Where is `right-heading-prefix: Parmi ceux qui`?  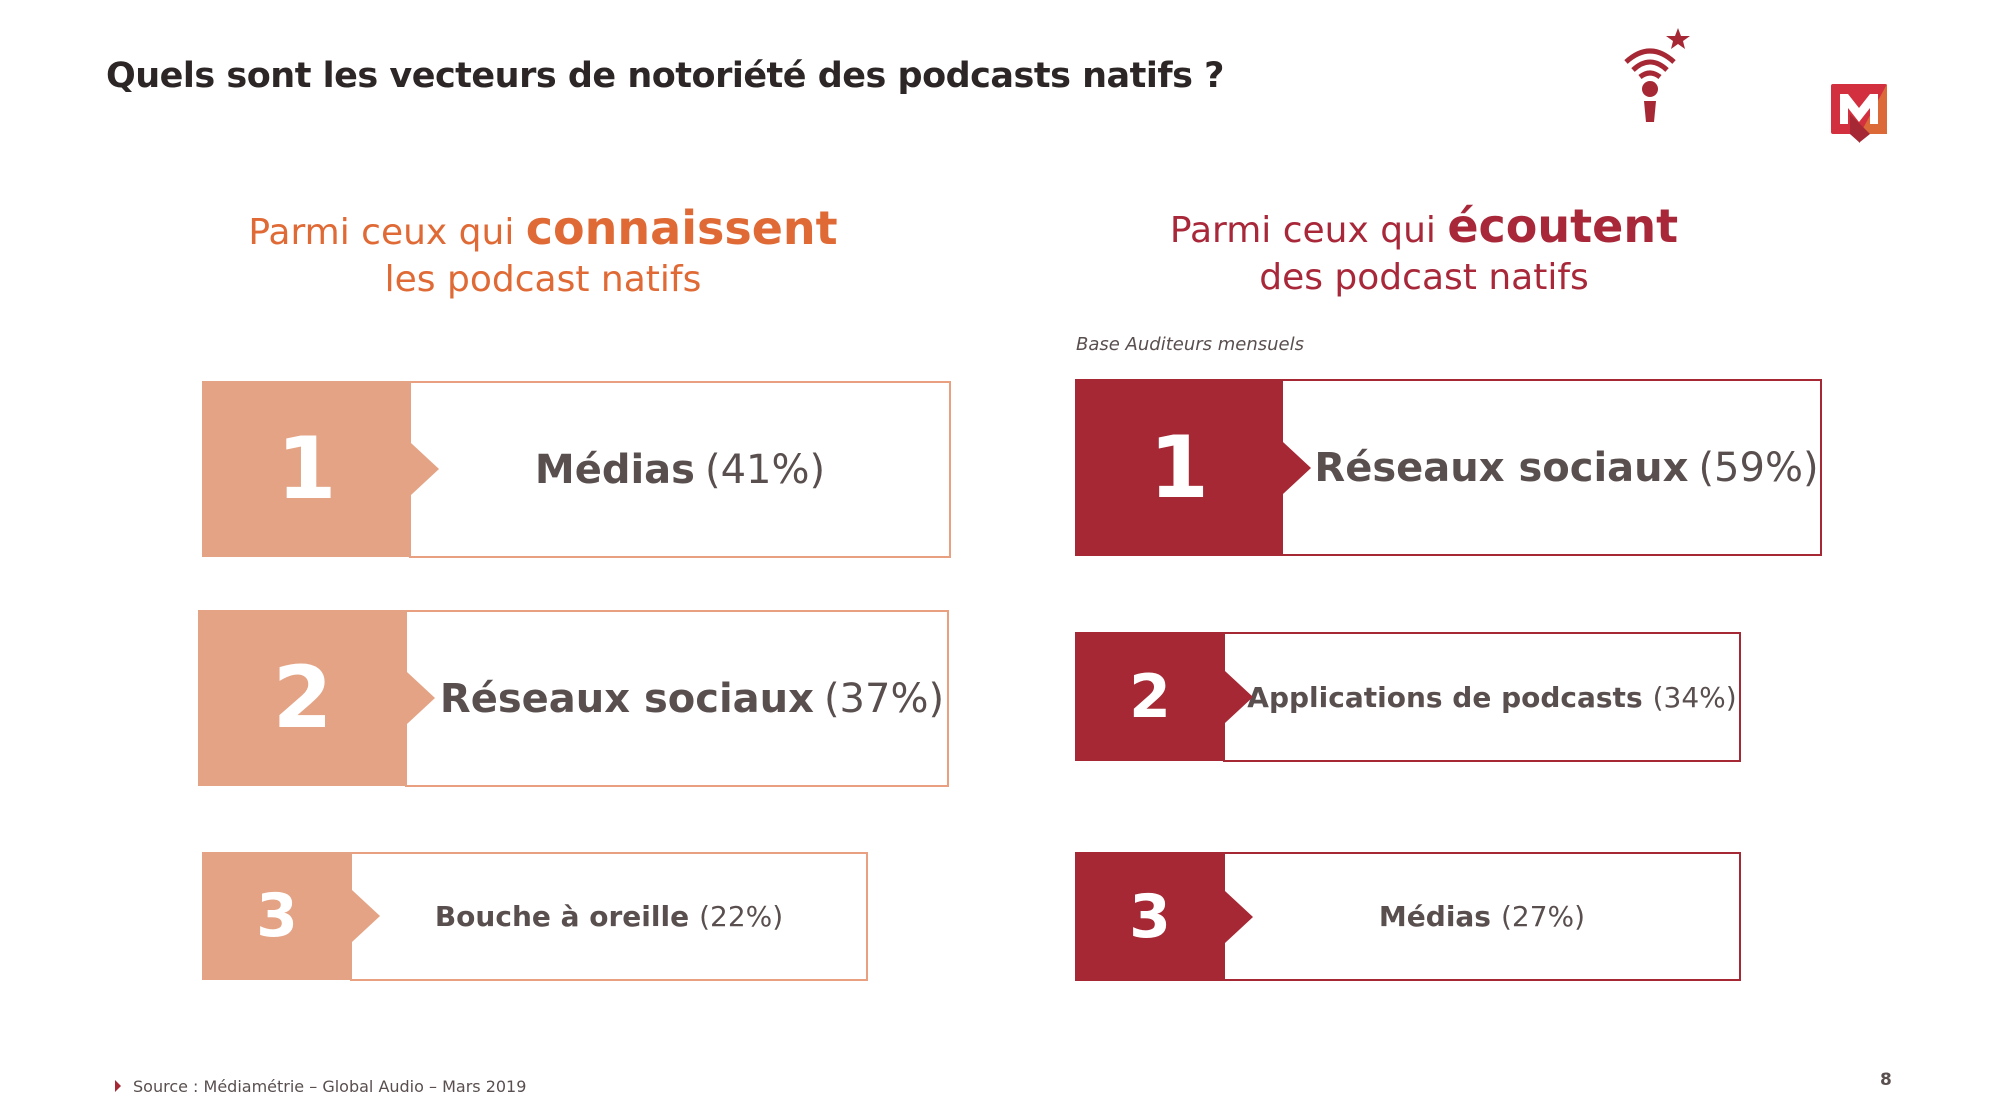
right-heading-prefix: Parmi ceux qui is located at coordinates (1308, 230).